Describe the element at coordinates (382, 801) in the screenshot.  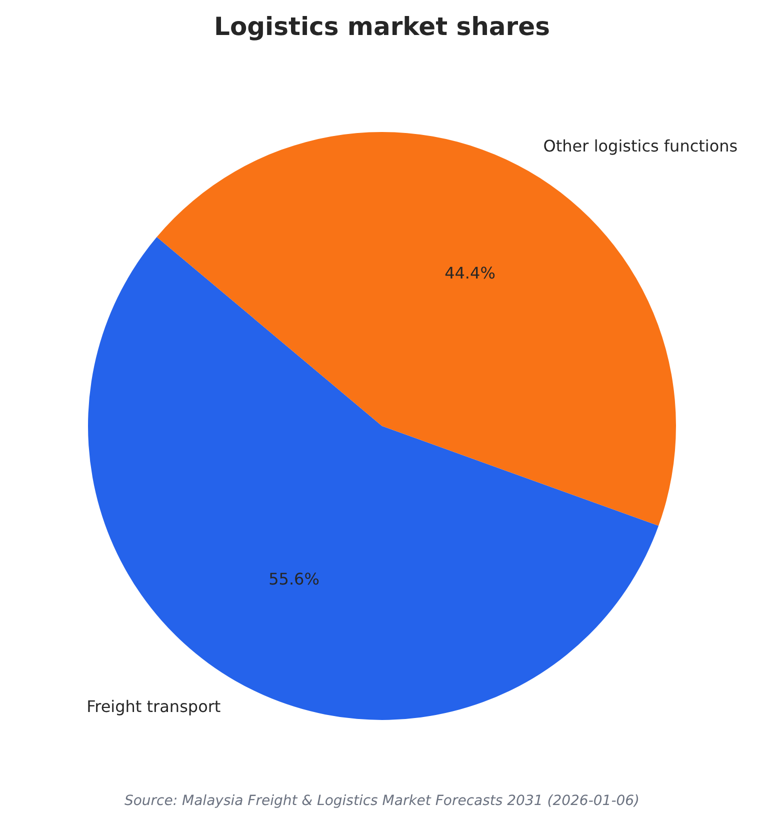
I see `source-note: Source: Malaysia Freight & Logistics Market Forecasts 2031 (2026-01-06)` at that location.